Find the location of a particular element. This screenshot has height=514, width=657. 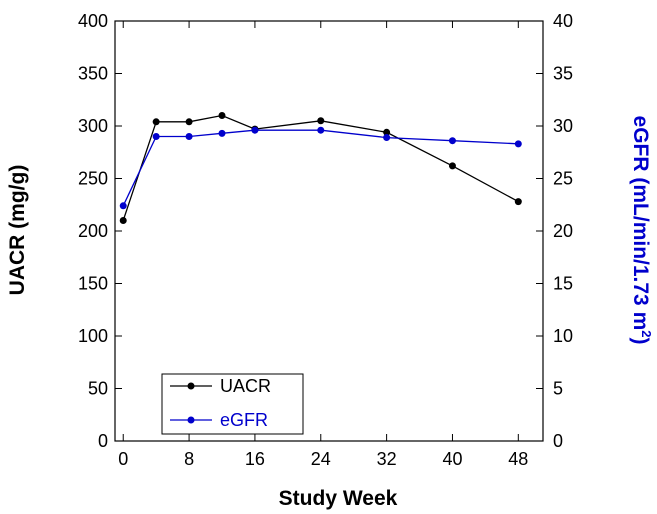

y-tick-label-left: 300 is located at coordinates (93, 126).